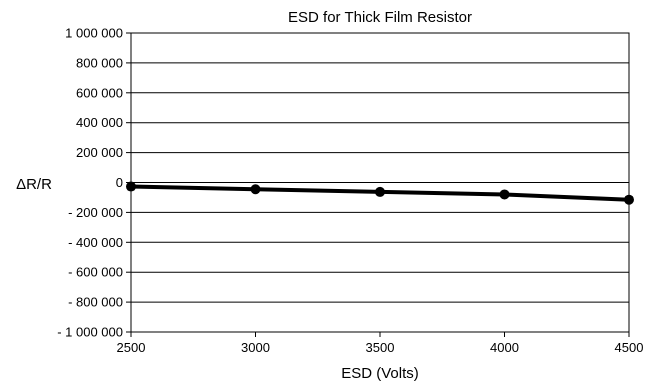 The width and height of the screenshot is (657, 385). Describe the element at coordinates (99, 122) in the screenshot. I see `y-tick-label: 400 000` at that location.